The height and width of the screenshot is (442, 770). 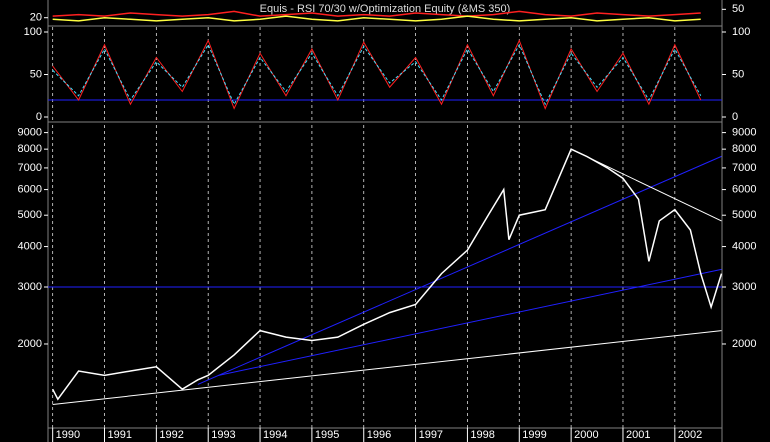 What do you see at coordinates (68, 435) in the screenshot?
I see `x-tick-label: 1990` at bounding box center [68, 435].